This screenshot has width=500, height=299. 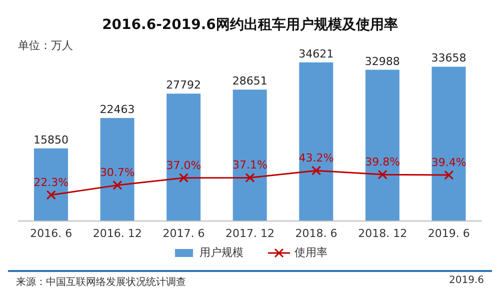 What do you see at coordinates (222, 252) in the screenshot?
I see `legend-label: 用户规模` at bounding box center [222, 252].